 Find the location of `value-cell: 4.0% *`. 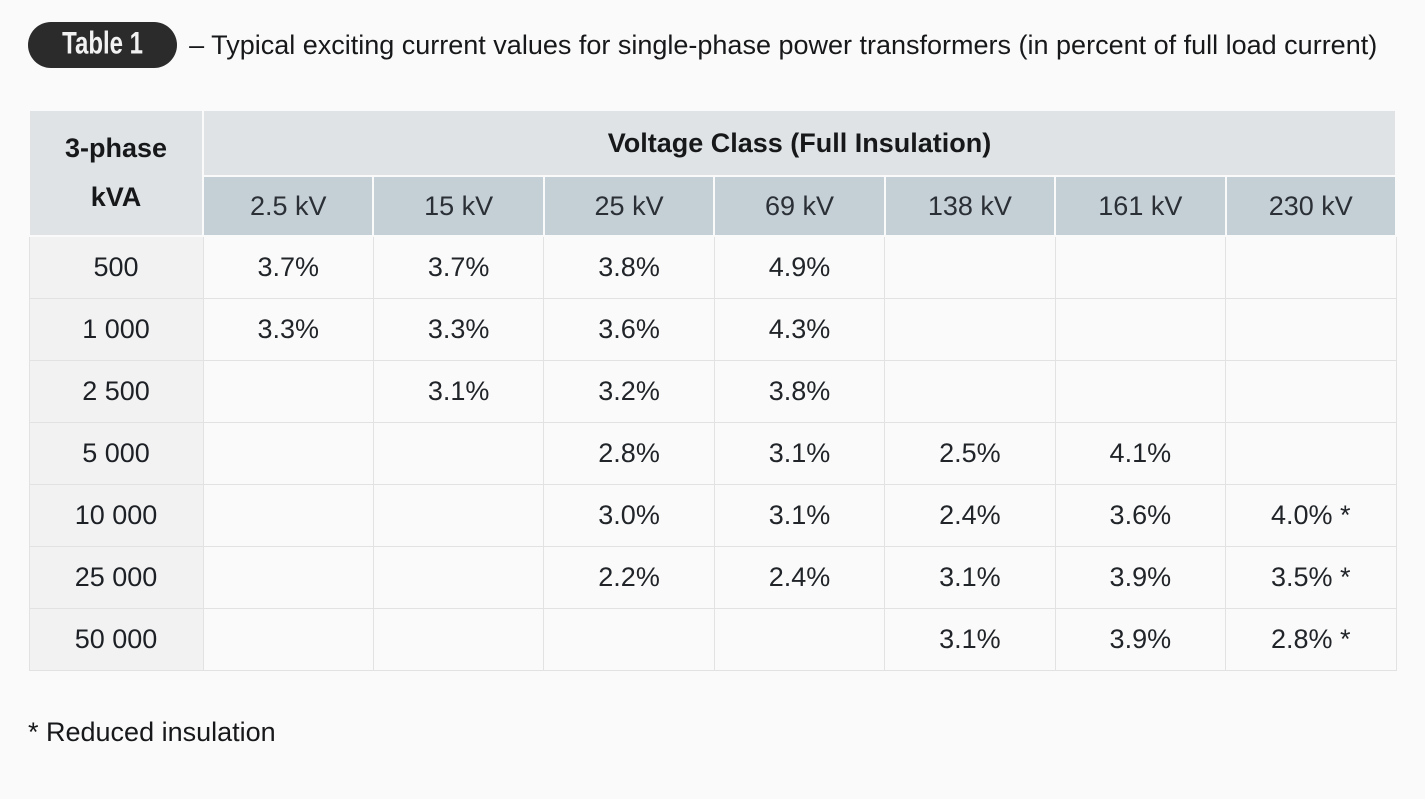

value-cell: 4.0% * is located at coordinates (1311, 515).